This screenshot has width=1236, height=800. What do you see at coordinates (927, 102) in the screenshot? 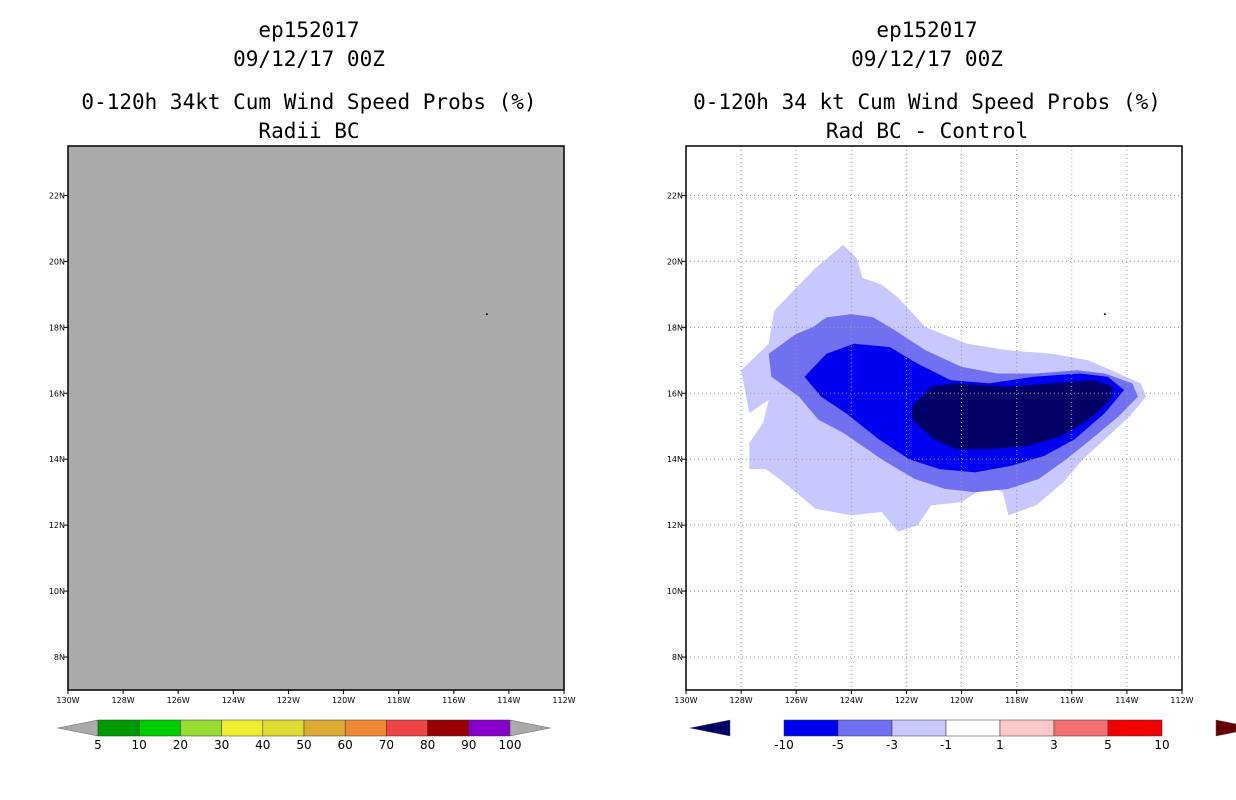
I see `right-title-product: 0-120h 34 kt Cum Wind Speed Probs (%)` at bounding box center [927, 102].